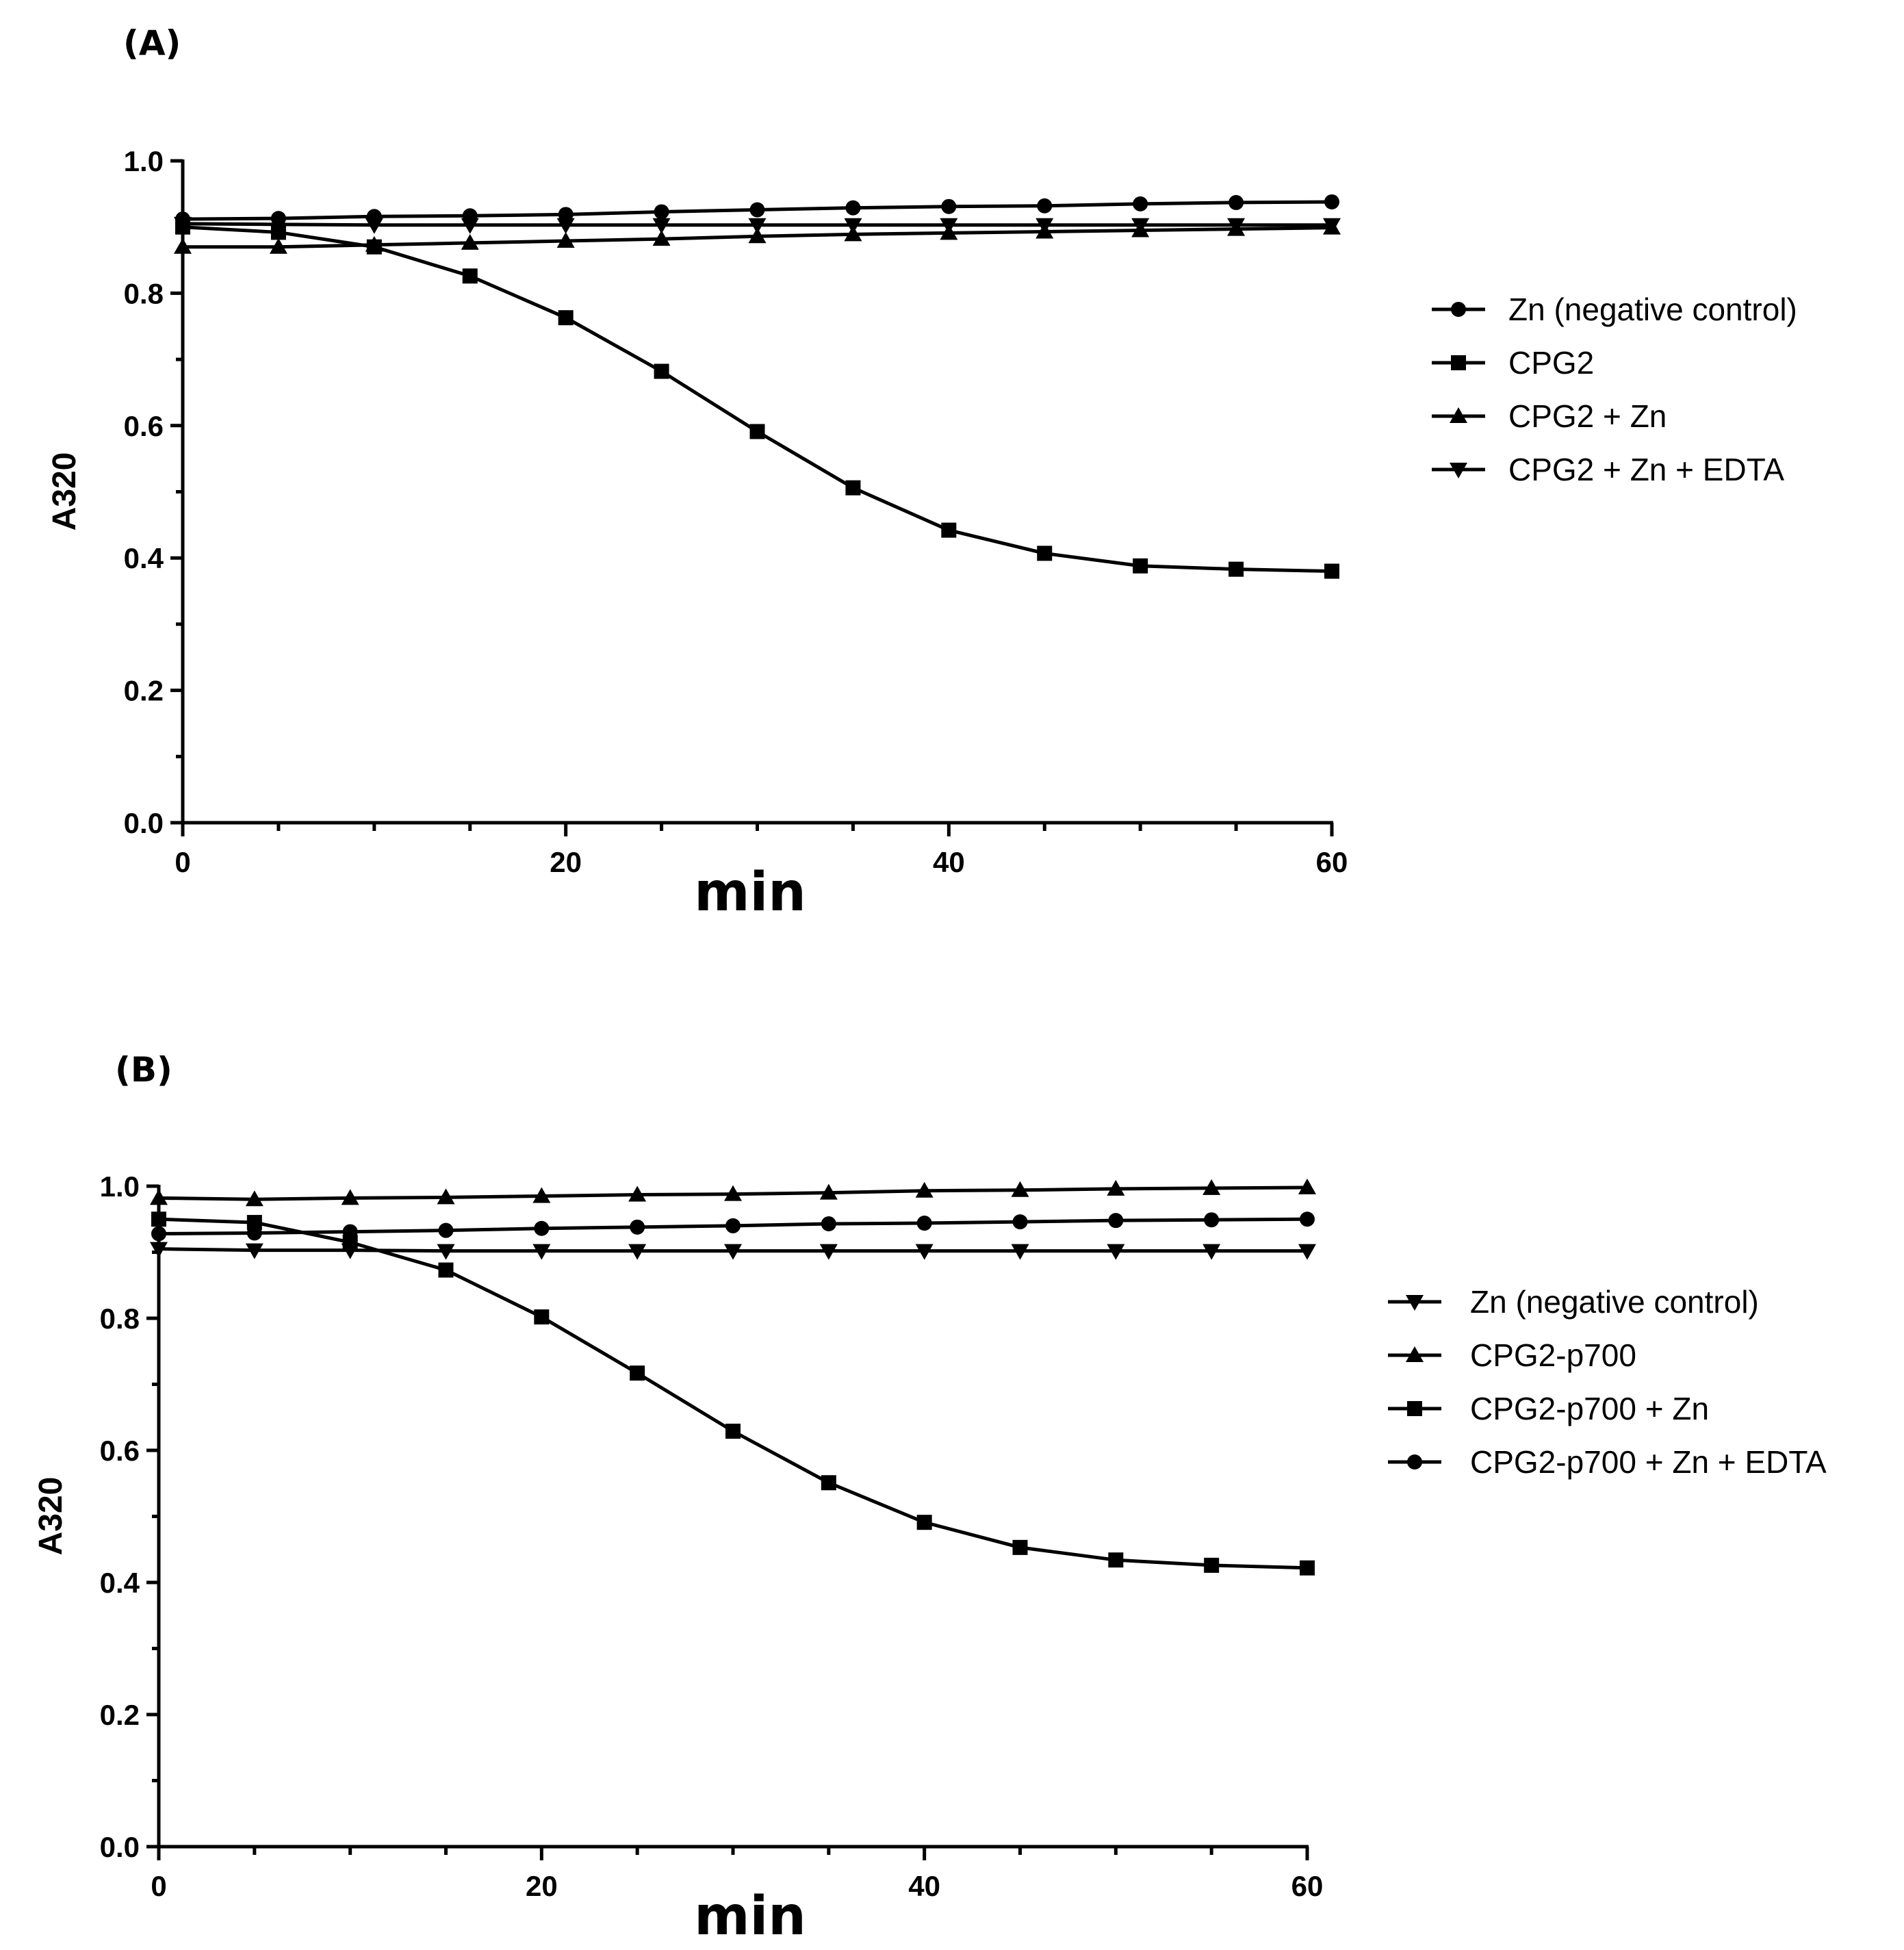 Image resolution: width=1904 pixels, height=1950 pixels. What do you see at coordinates (1589, 1408) in the screenshot?
I see `legend-label: CPG2-p700 + Zn` at bounding box center [1589, 1408].